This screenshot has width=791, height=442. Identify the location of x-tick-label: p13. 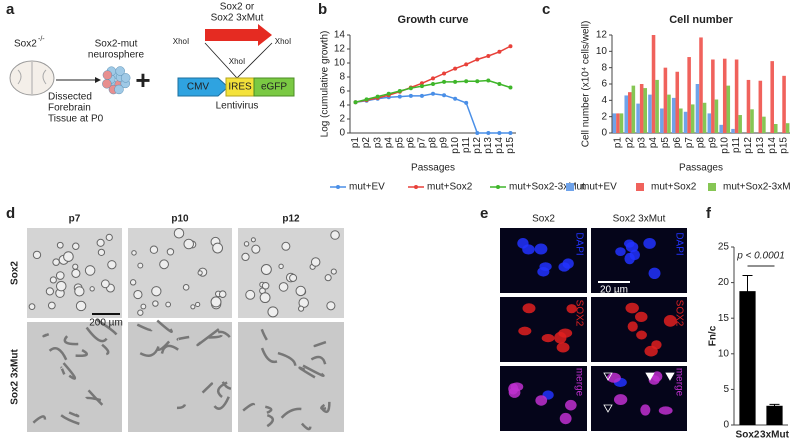
(760, 145).